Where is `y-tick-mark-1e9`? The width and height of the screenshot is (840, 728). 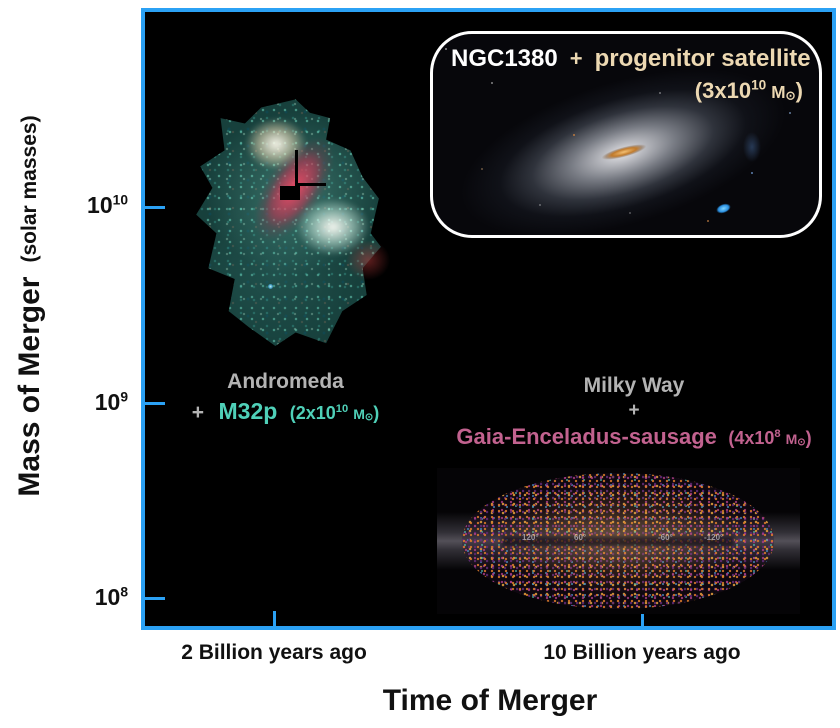 y-tick-mark-1e9 is located at coordinates (155, 403).